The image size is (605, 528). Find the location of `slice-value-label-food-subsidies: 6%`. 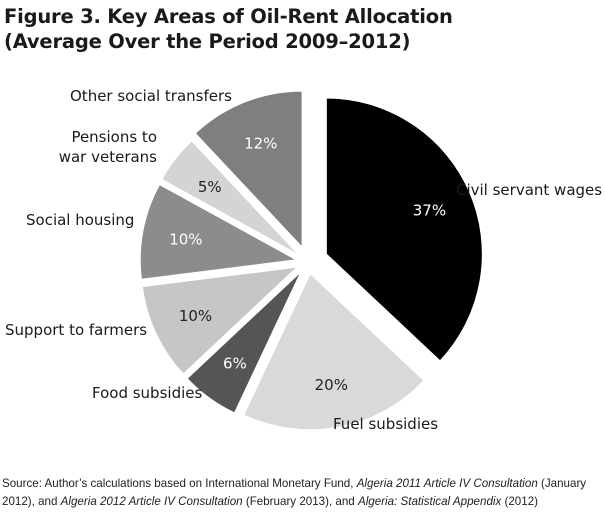

slice-value-label-food-subsidies: 6% is located at coordinates (235, 364).